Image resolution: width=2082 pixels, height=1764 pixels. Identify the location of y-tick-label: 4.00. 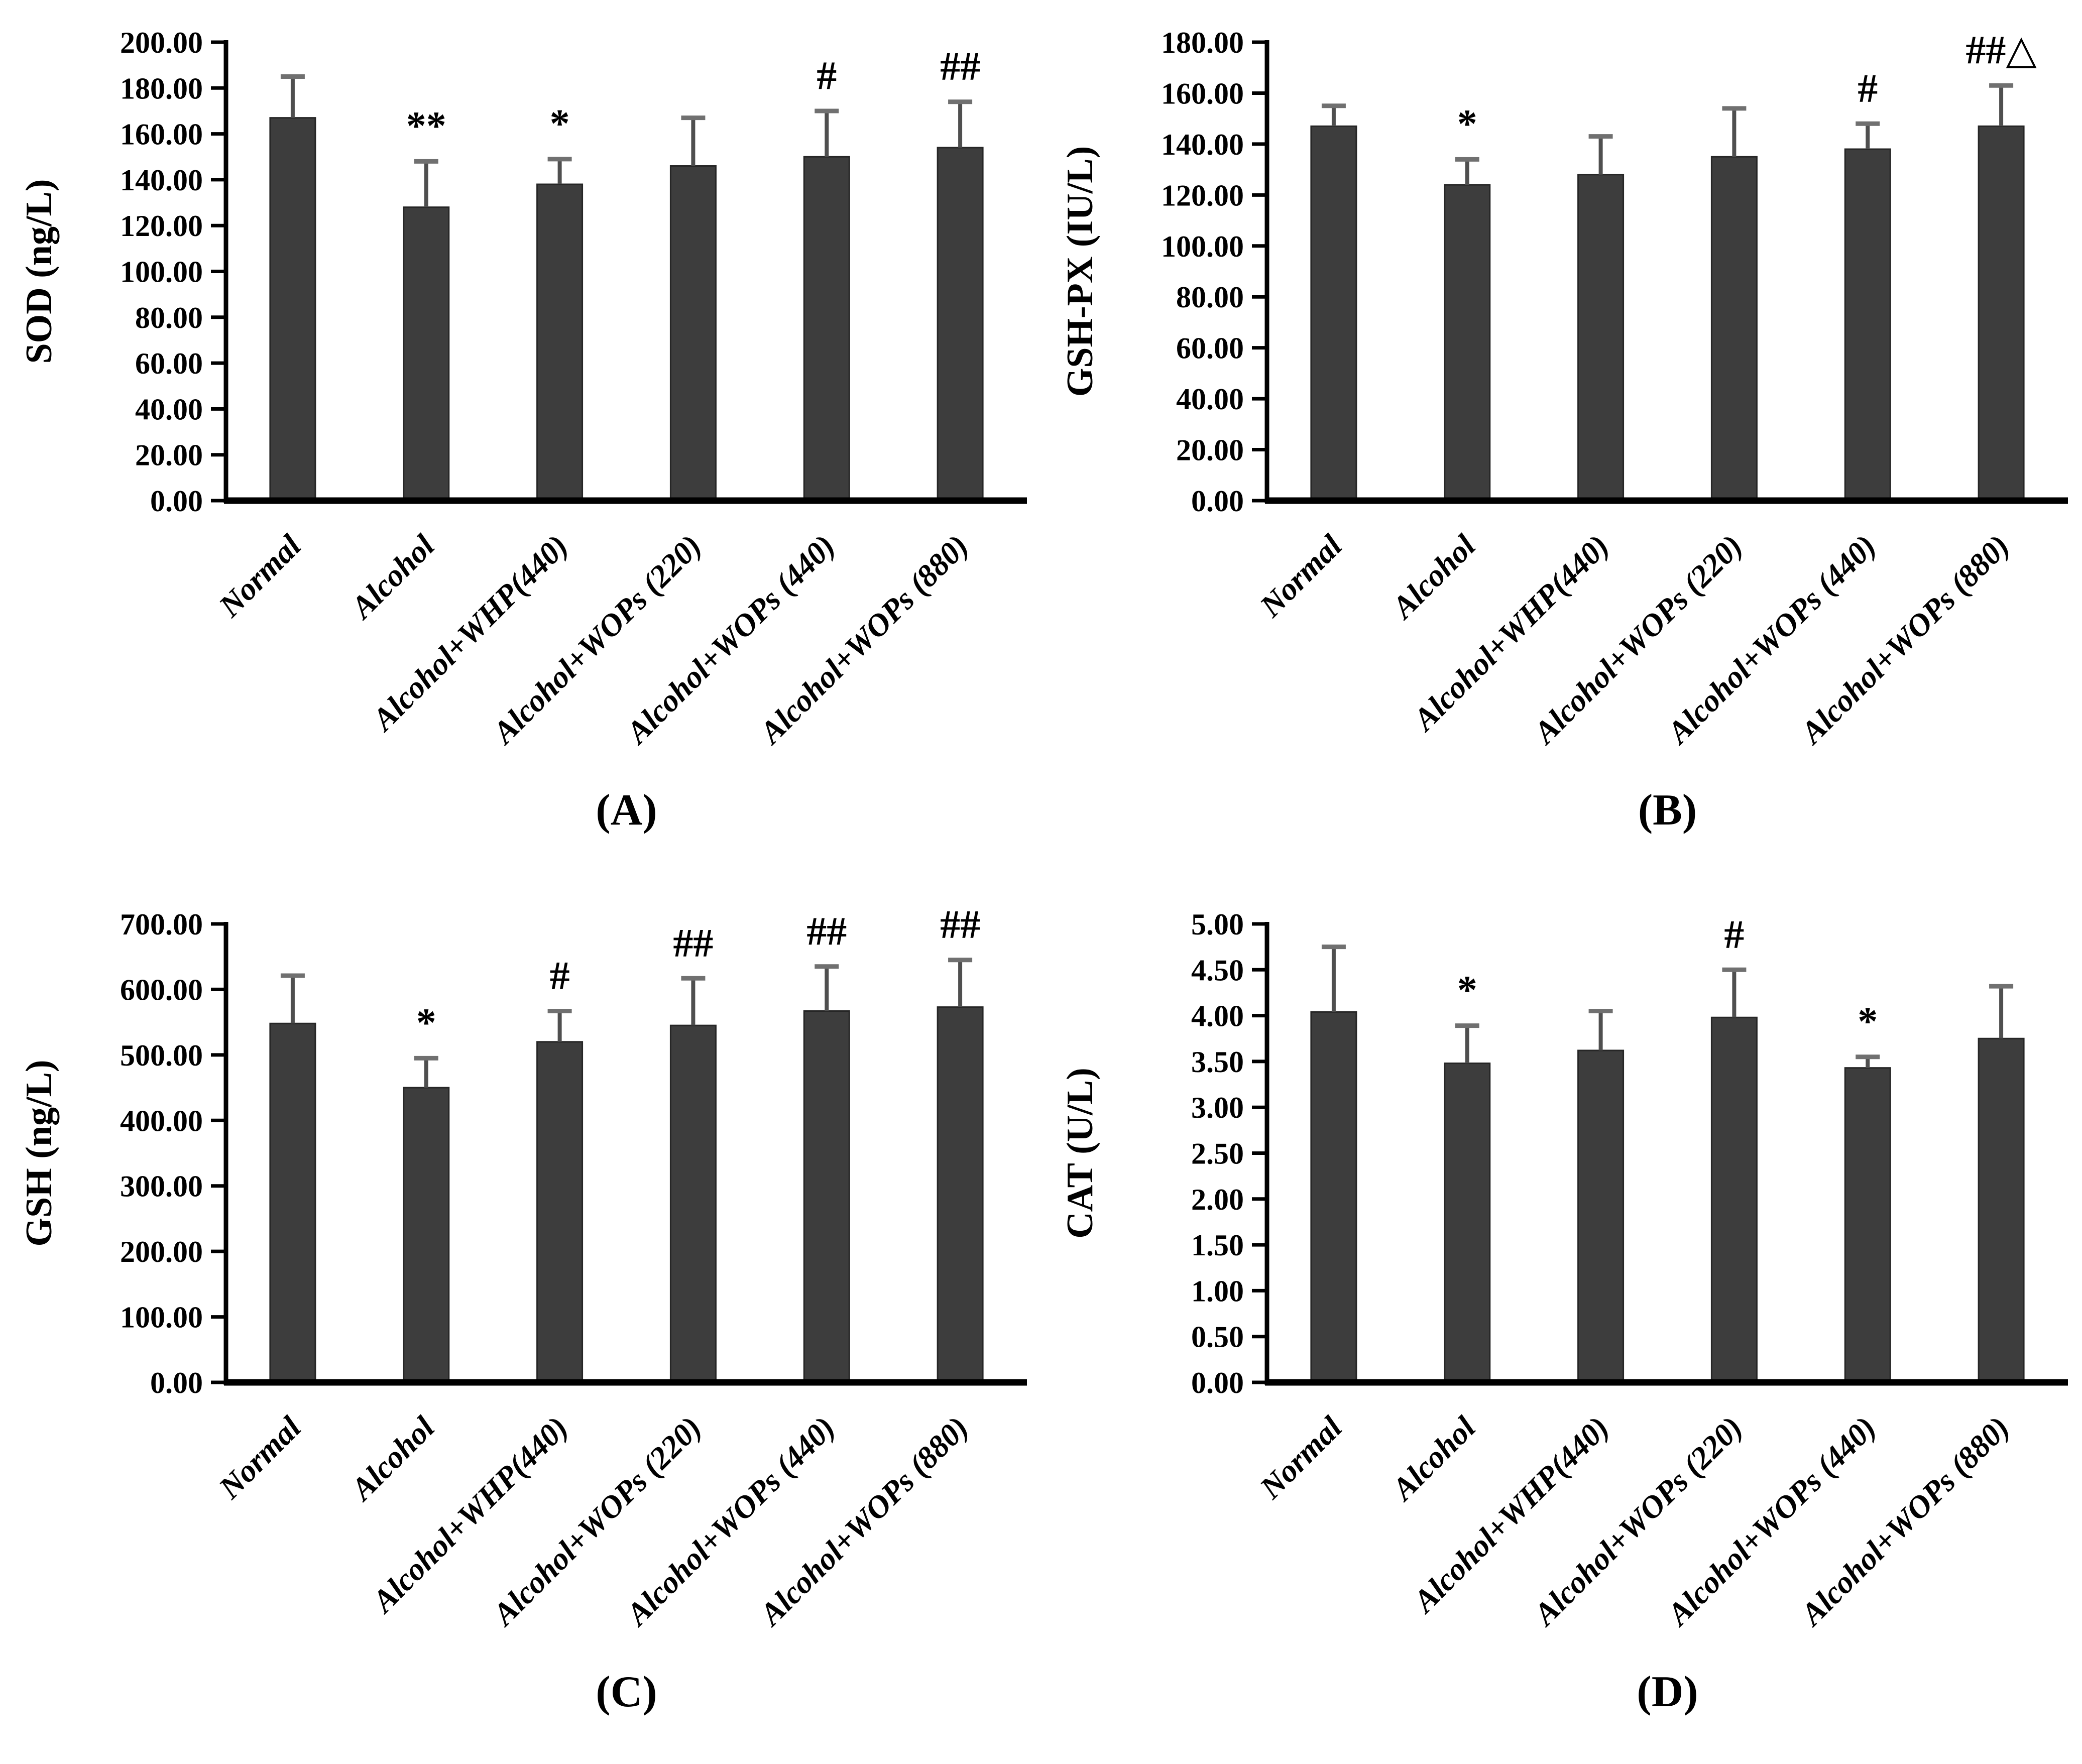
(1217, 1016).